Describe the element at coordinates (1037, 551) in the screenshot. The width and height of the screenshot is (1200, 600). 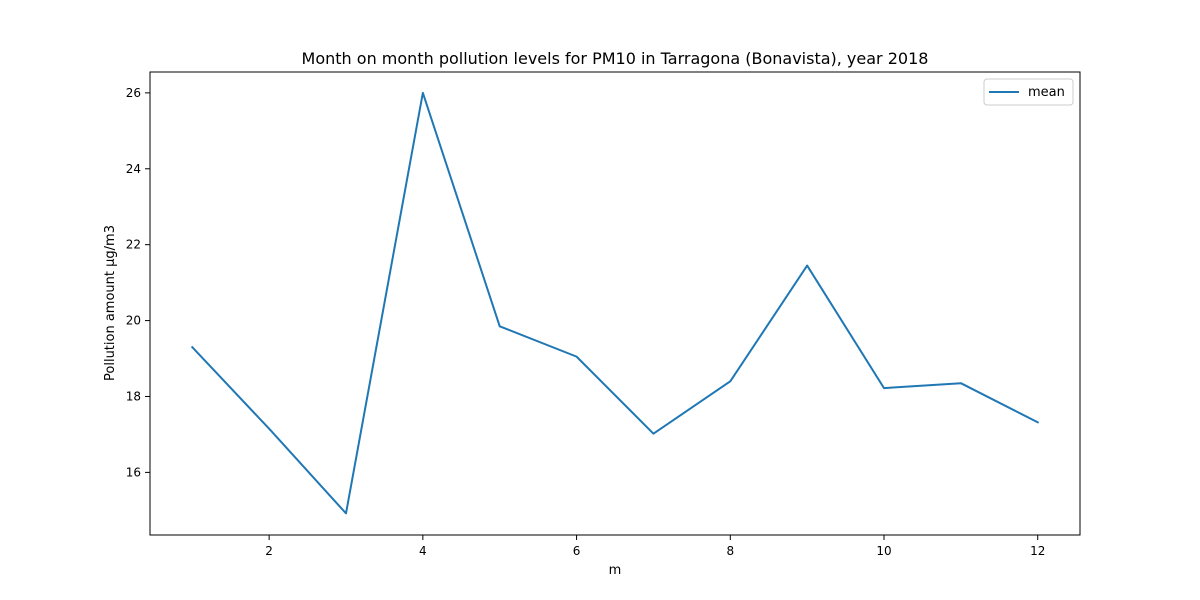
I see `x-tick-label: 12` at that location.